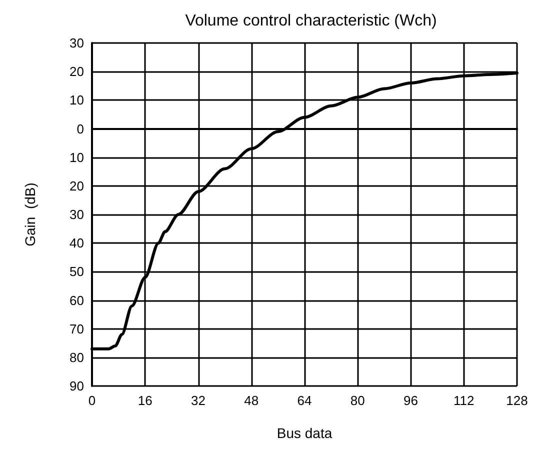 The image size is (535, 450). Describe the element at coordinates (30, 214) in the screenshot. I see `y-axis-title: Gain (dB)` at that location.